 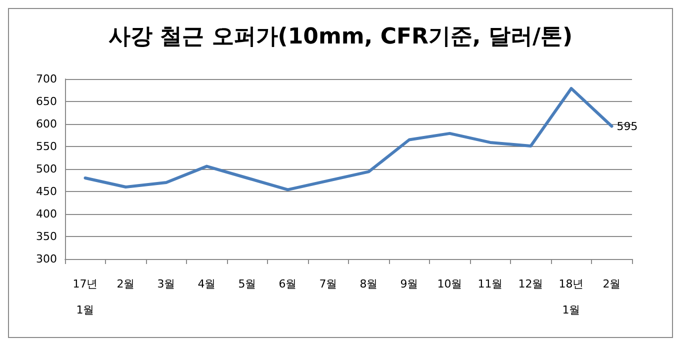 I want to click on data-label: 595, so click(x=627, y=126).